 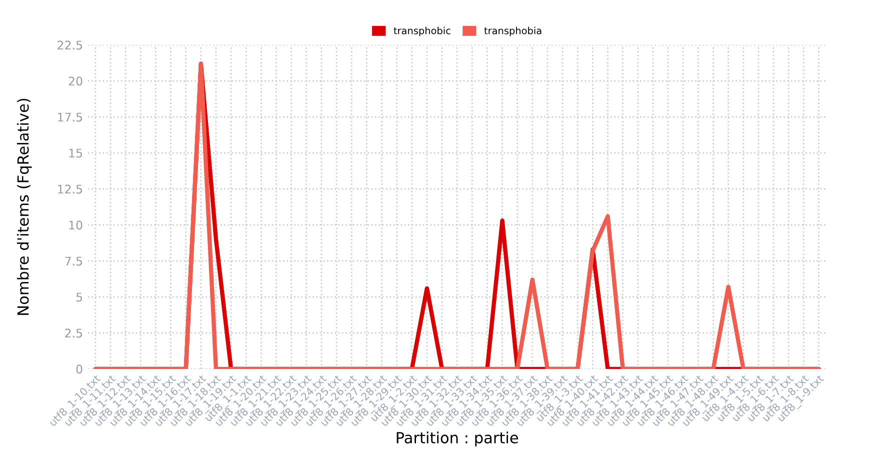 I want to click on y-tick-label: 15, so click(x=75, y=153).